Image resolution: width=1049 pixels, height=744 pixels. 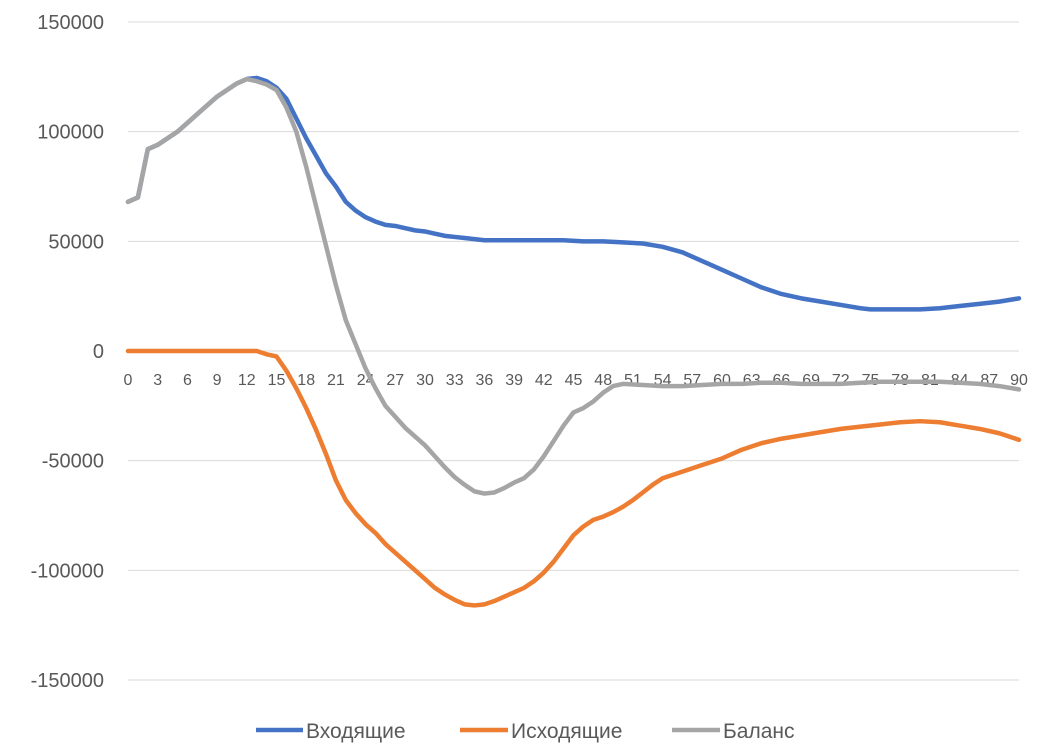 I want to click on x-tick-label: 72, so click(x=841, y=380).